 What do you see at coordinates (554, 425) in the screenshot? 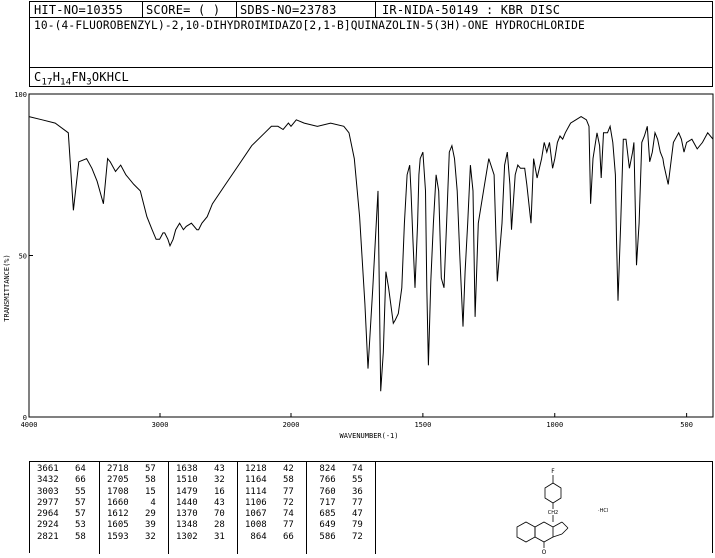
I see `x-tick-label: 1000` at bounding box center [554, 425].